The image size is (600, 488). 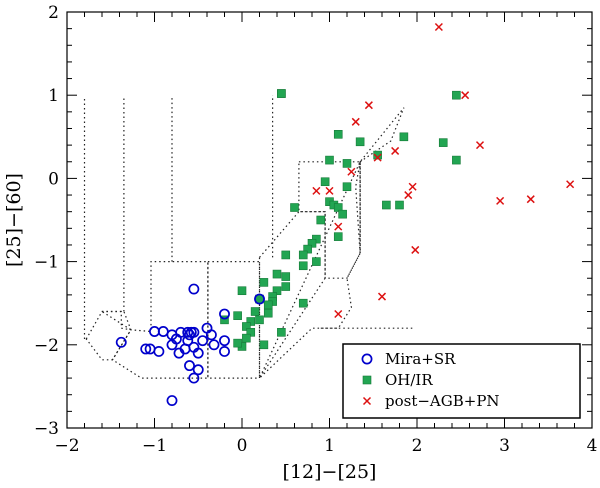 I want to click on region-v, so click(x=309, y=270).